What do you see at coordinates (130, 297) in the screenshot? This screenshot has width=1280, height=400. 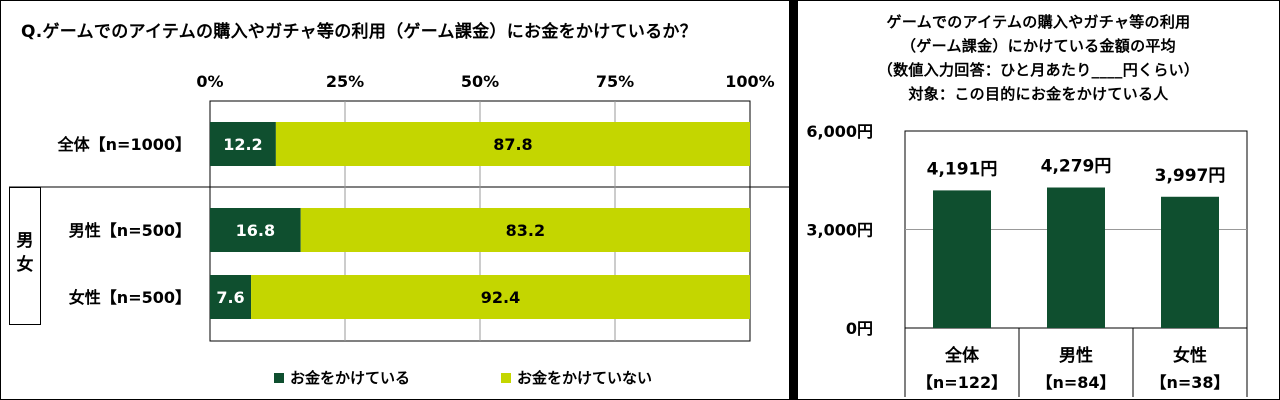 I see `left-category-label: 女性【n=500】` at bounding box center [130, 297].